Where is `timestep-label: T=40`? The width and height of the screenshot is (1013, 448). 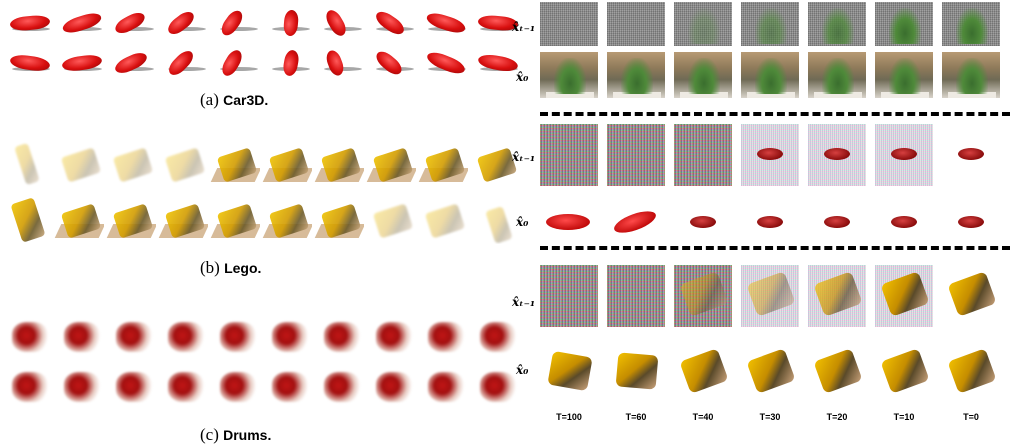
timestep-label: T=40 is located at coordinates (703, 417).